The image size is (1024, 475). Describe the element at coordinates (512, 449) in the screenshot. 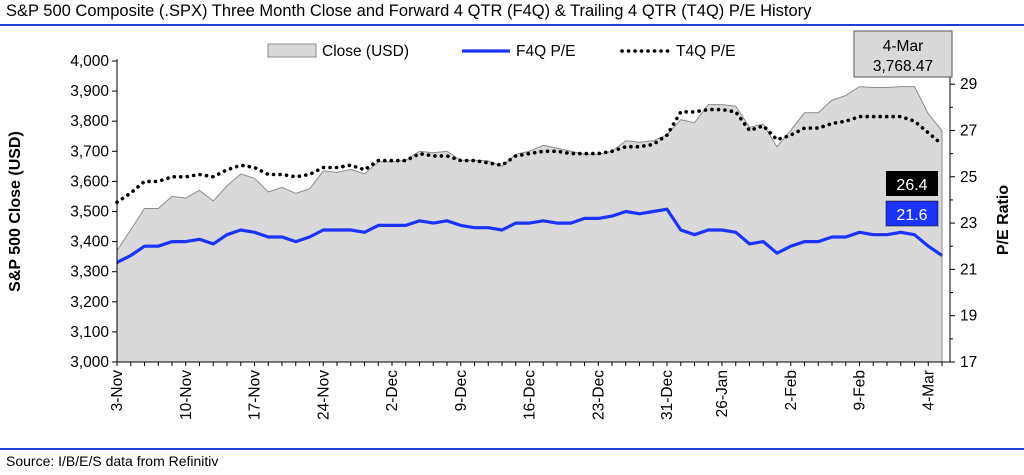

I see `footer-rule` at that location.